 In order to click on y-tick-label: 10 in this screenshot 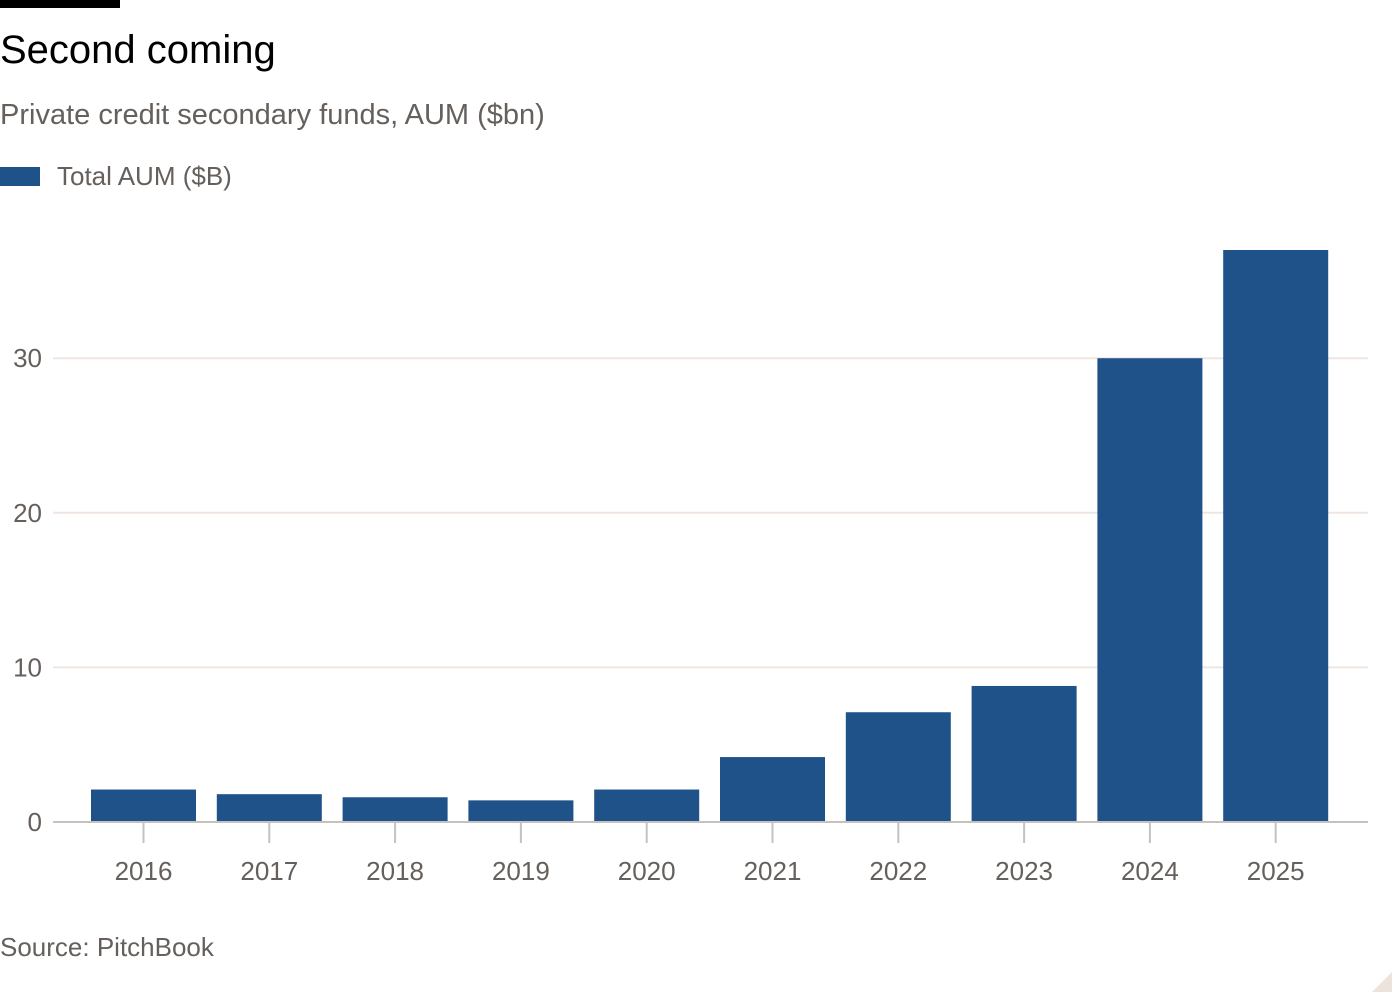, I will do `click(27, 667)`.